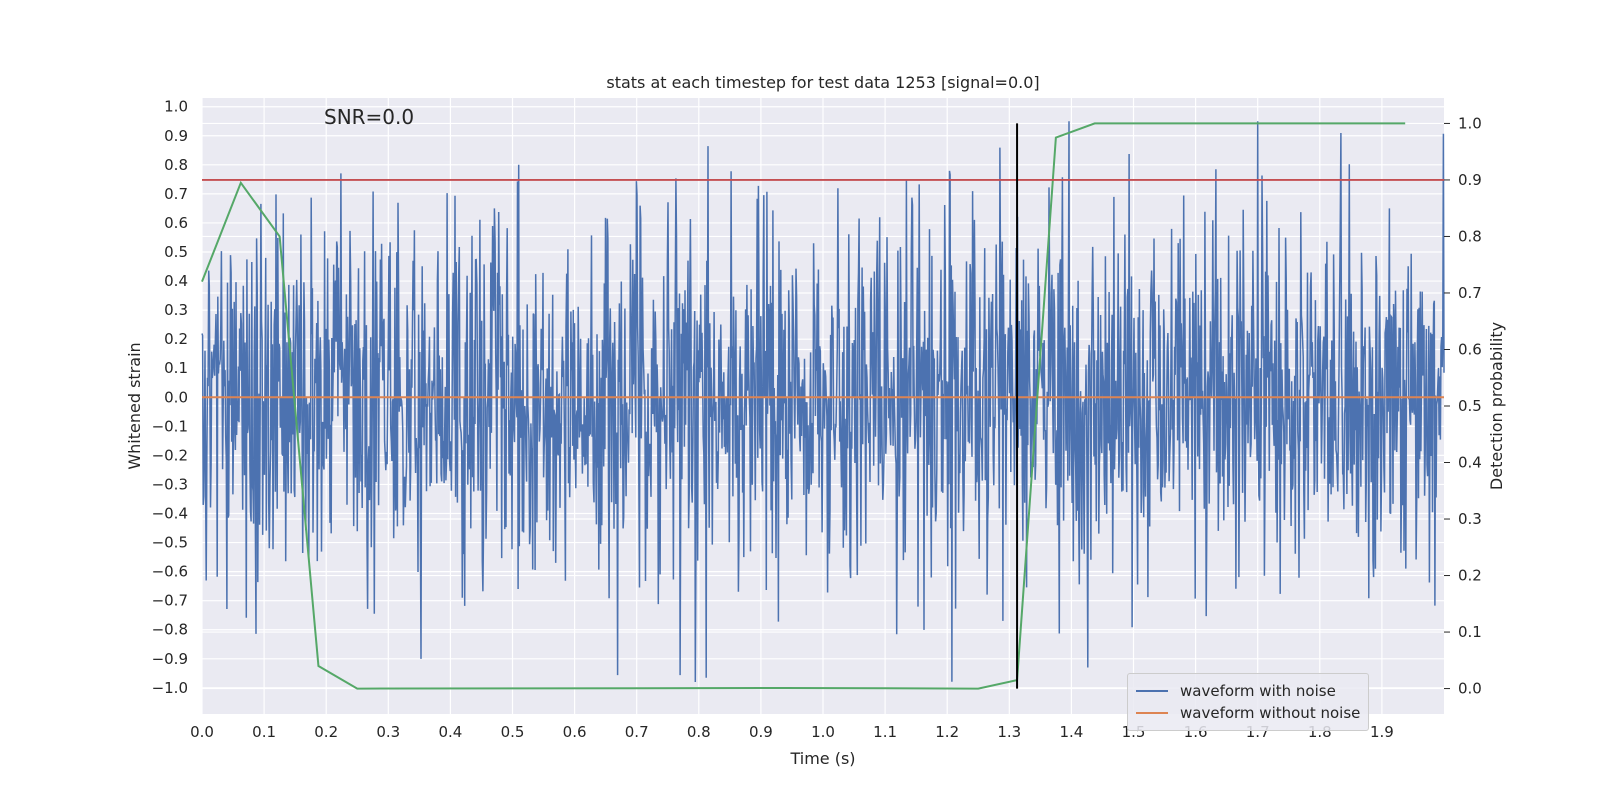  What do you see at coordinates (1470, 349) in the screenshot?
I see `y2-tick-label: 0.6` at bounding box center [1470, 349].